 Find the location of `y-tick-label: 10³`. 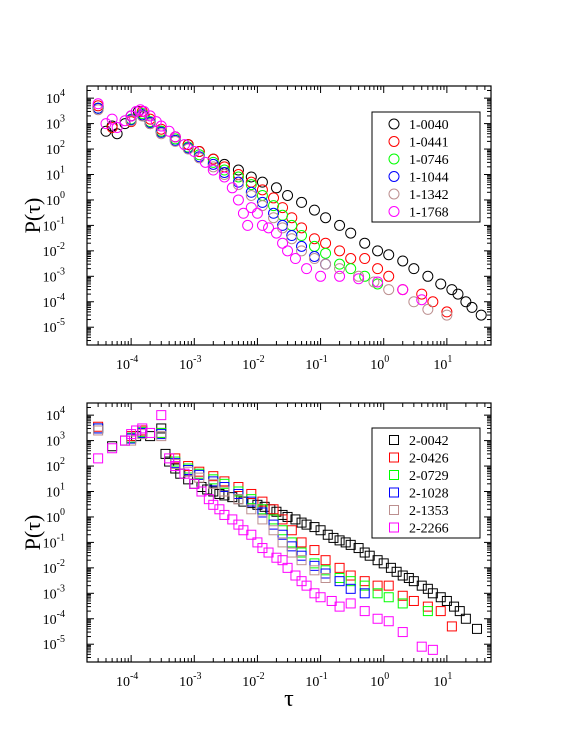

y-tick-label: 10³ is located at coordinates (55, 440).